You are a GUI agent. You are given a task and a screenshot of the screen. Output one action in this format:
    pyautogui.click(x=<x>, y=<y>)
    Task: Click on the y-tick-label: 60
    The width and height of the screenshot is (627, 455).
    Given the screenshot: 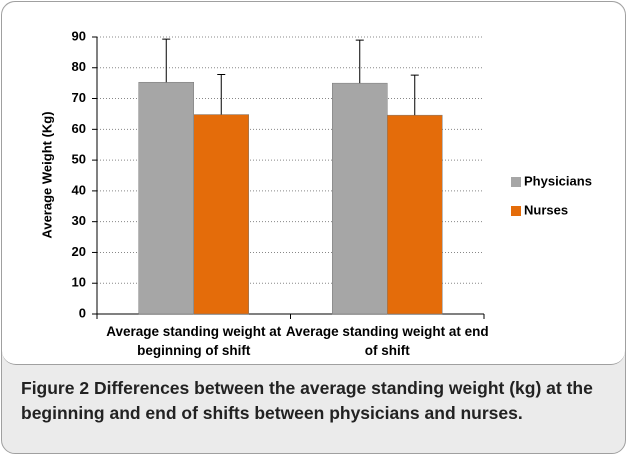 What is the action you would take?
    pyautogui.click(x=79, y=128)
    